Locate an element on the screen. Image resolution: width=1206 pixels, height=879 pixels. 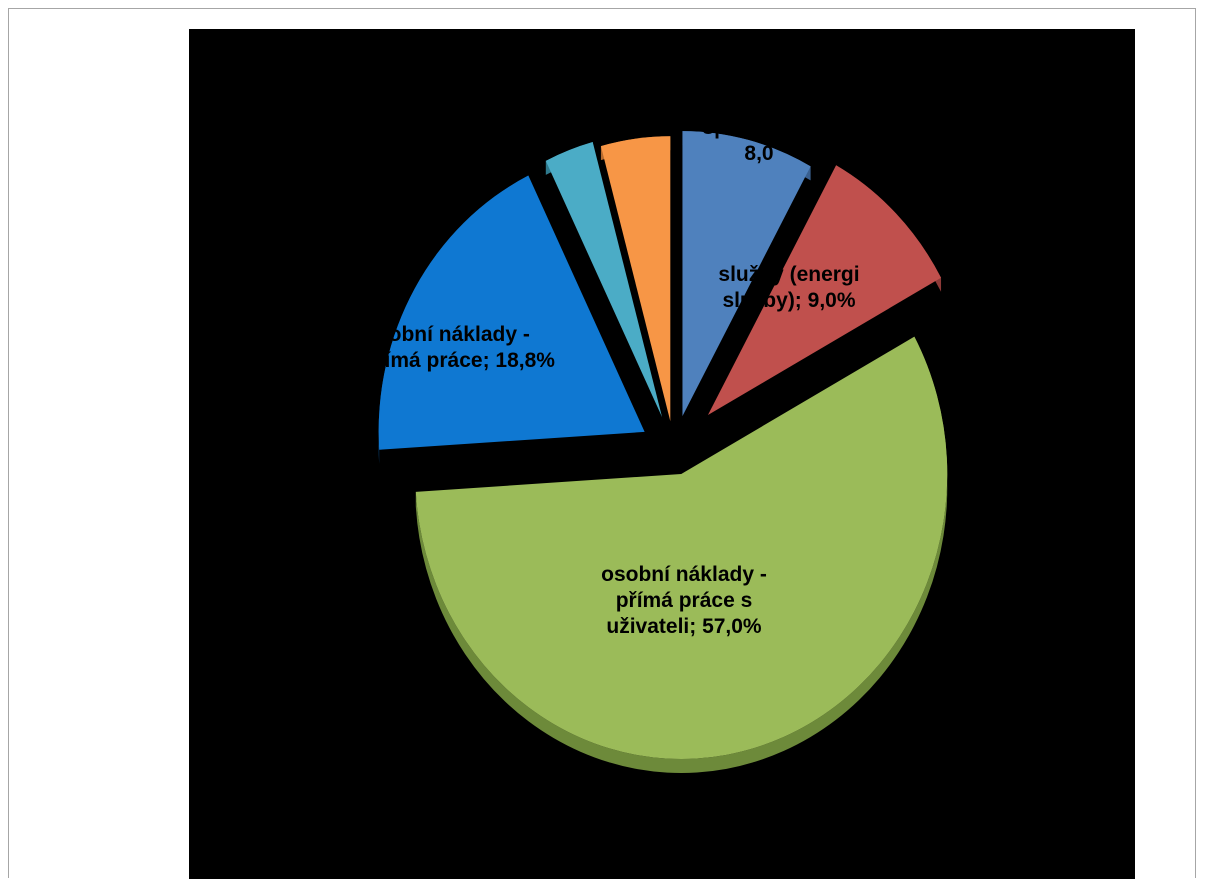
pie-slice-label-line: služby); 9,0% is located at coordinates (788, 300).